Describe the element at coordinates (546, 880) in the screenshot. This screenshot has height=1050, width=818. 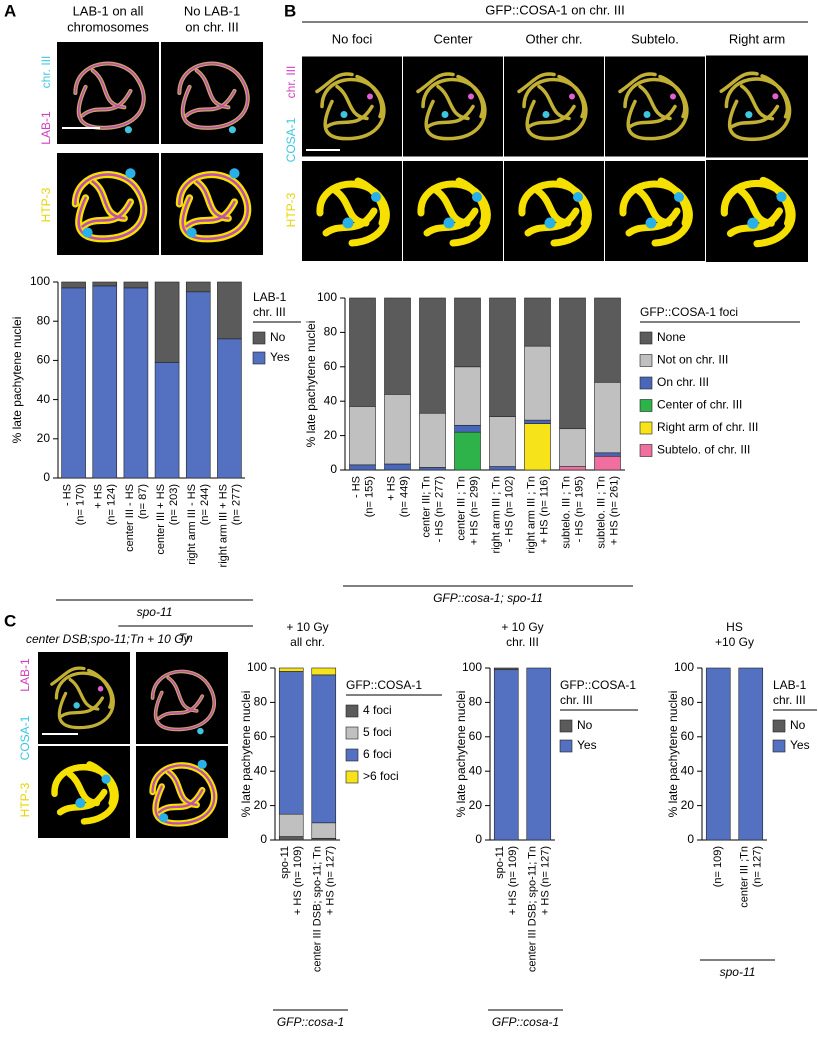
I see `x-tick-sublabel: + HS (n= 127)` at that location.